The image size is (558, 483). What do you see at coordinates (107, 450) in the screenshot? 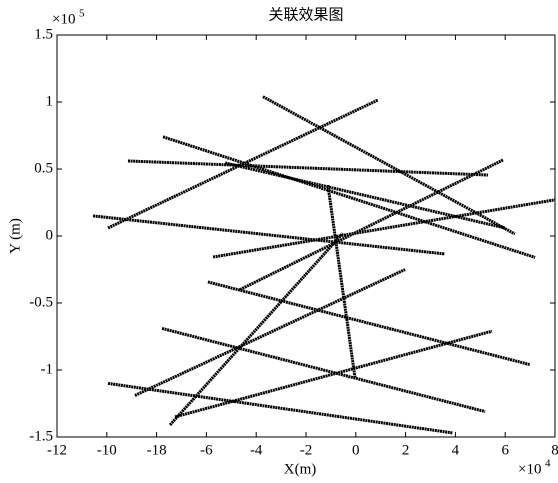
I see `x-tick-label: -10` at bounding box center [107, 450].